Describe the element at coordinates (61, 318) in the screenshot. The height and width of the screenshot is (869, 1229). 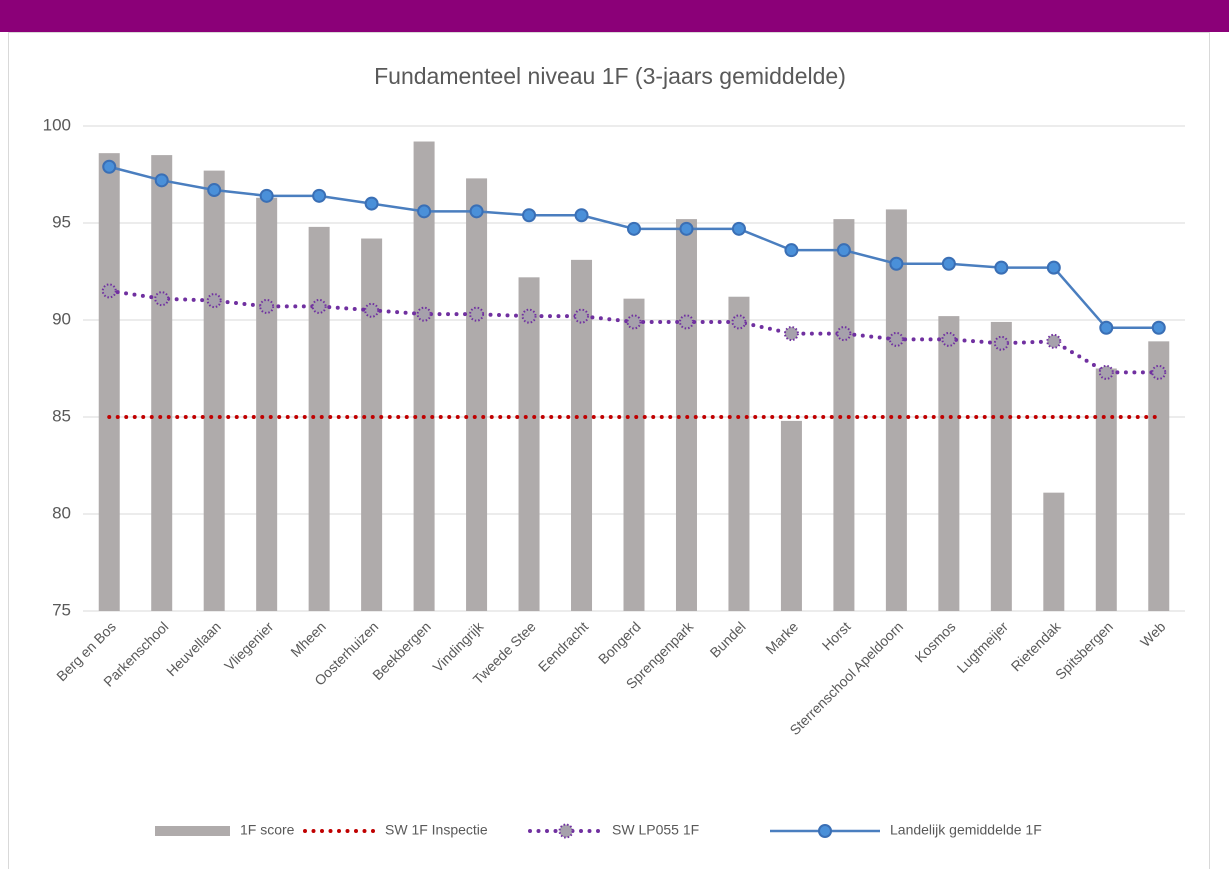
I see `y-tick-label: 90` at that location.